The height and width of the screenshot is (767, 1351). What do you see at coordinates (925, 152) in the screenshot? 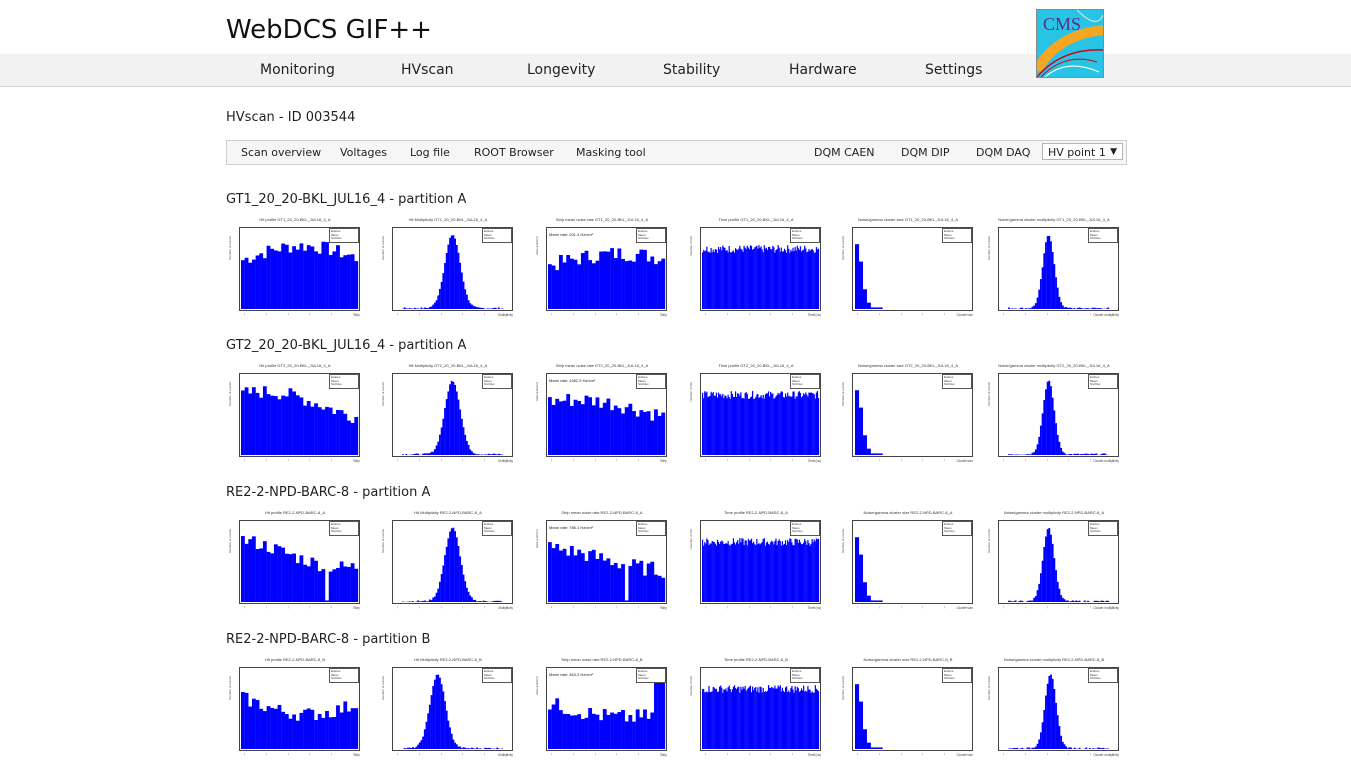
I see `tab-dqm-dip: DQM DIP` at bounding box center [925, 152].